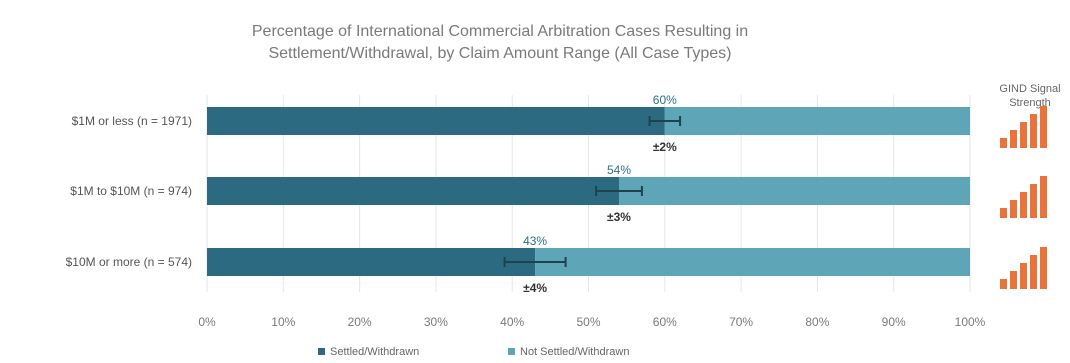  I want to click on value-label: 60%, so click(665, 100).